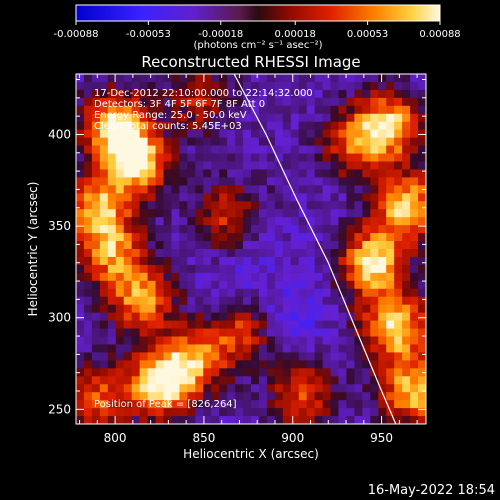  I want to click on x-tick-label: 950, so click(381, 438).